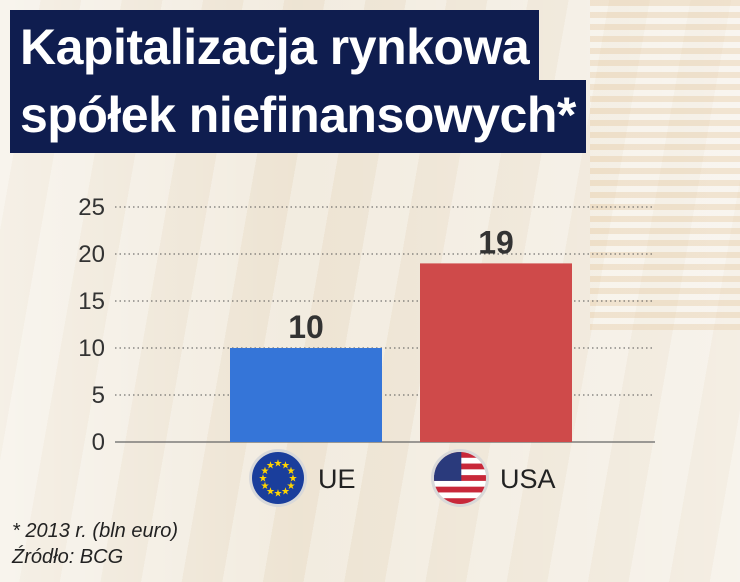  What do you see at coordinates (98, 442) in the screenshot?
I see `y-tick-label: 0` at bounding box center [98, 442].